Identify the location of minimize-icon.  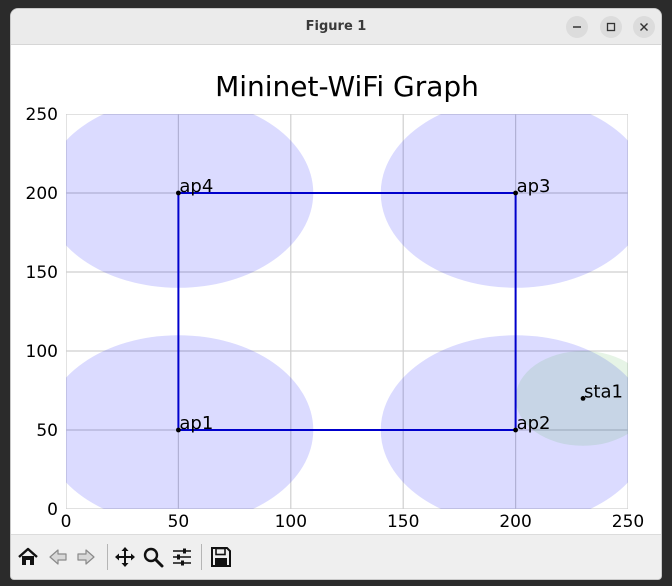
(577, 27).